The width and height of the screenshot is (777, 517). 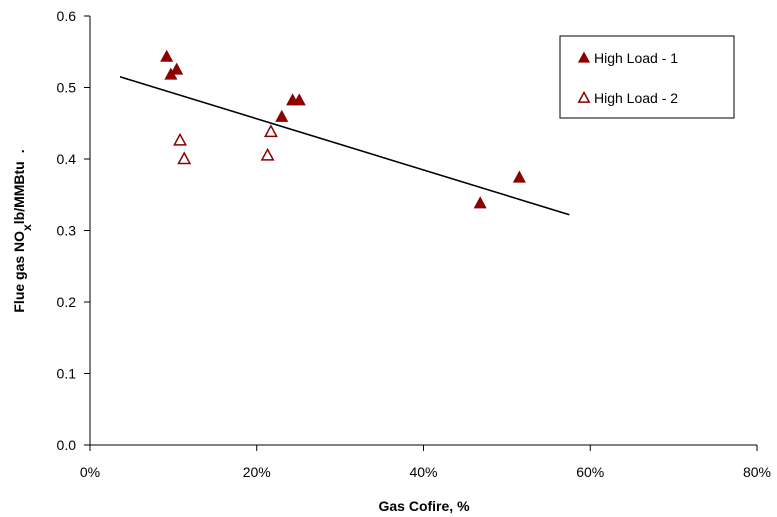 What do you see at coordinates (67, 88) in the screenshot?
I see `y-tick-label: 0.5` at bounding box center [67, 88].